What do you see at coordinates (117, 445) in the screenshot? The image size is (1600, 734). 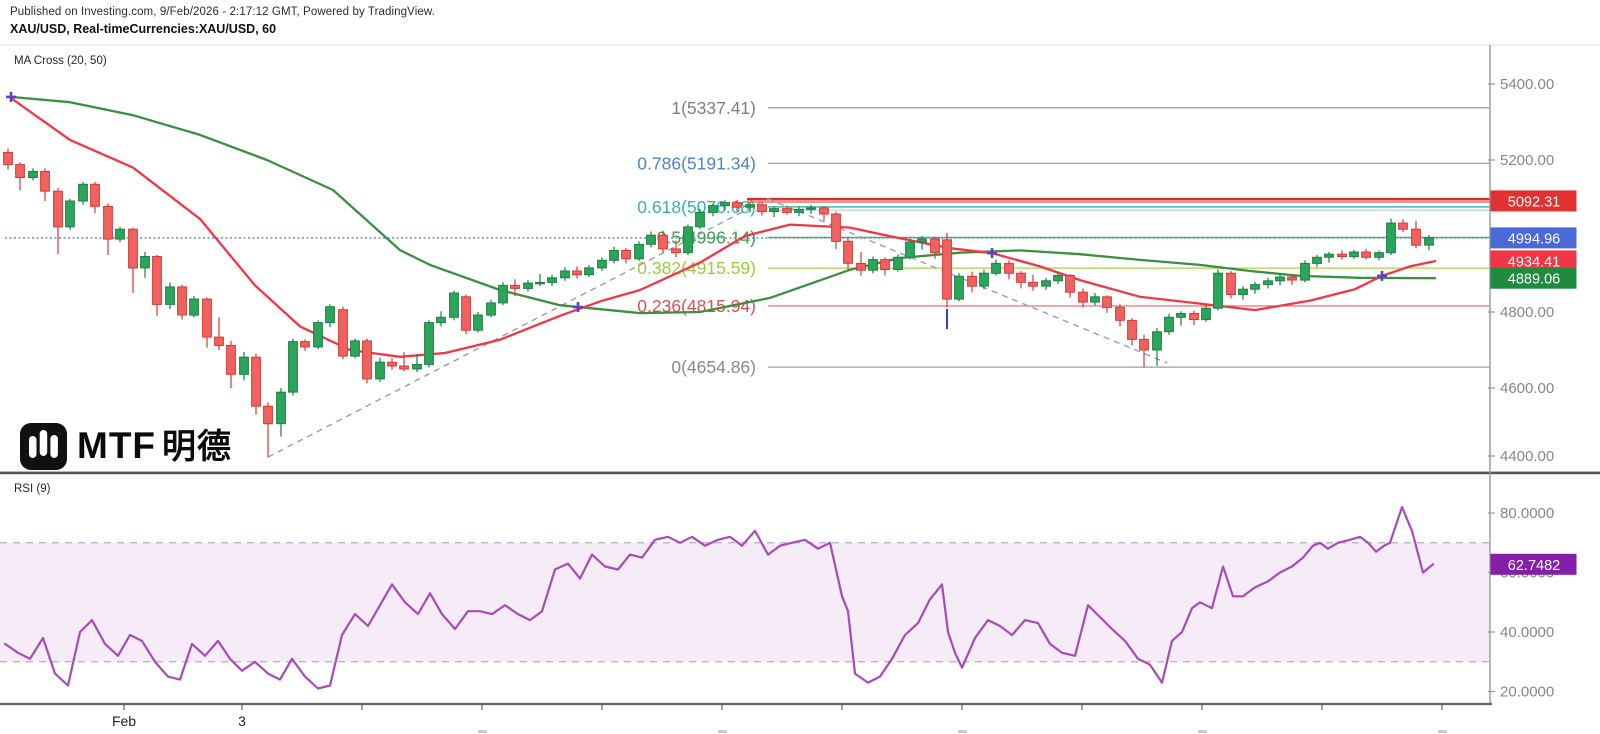 I see `brand-latin: MTF` at bounding box center [117, 445].